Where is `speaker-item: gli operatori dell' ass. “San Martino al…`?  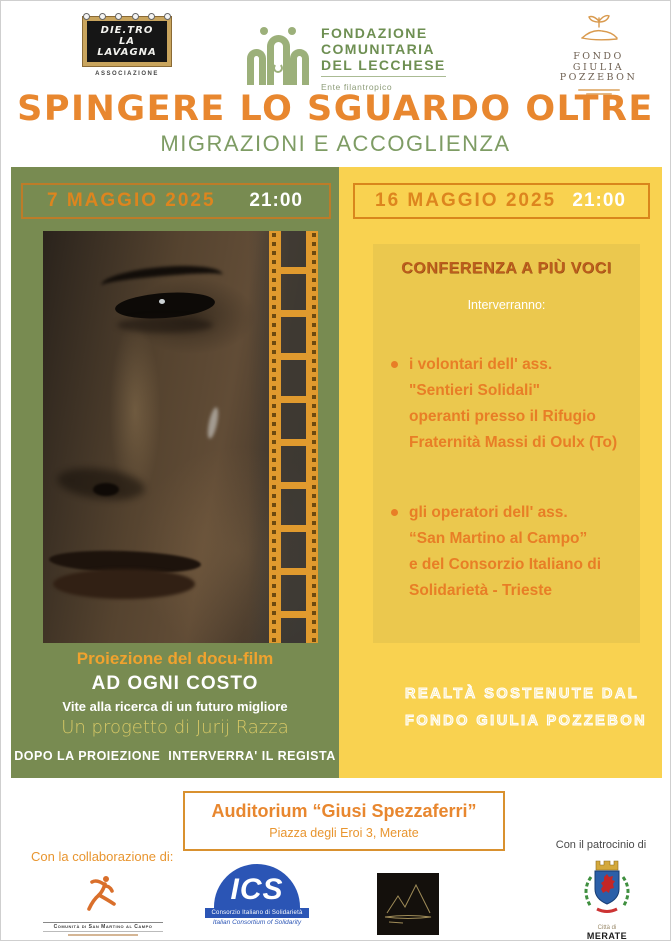 speaker-item: gli operatori dell' ass. “San Martino al… is located at coordinates (510, 552).